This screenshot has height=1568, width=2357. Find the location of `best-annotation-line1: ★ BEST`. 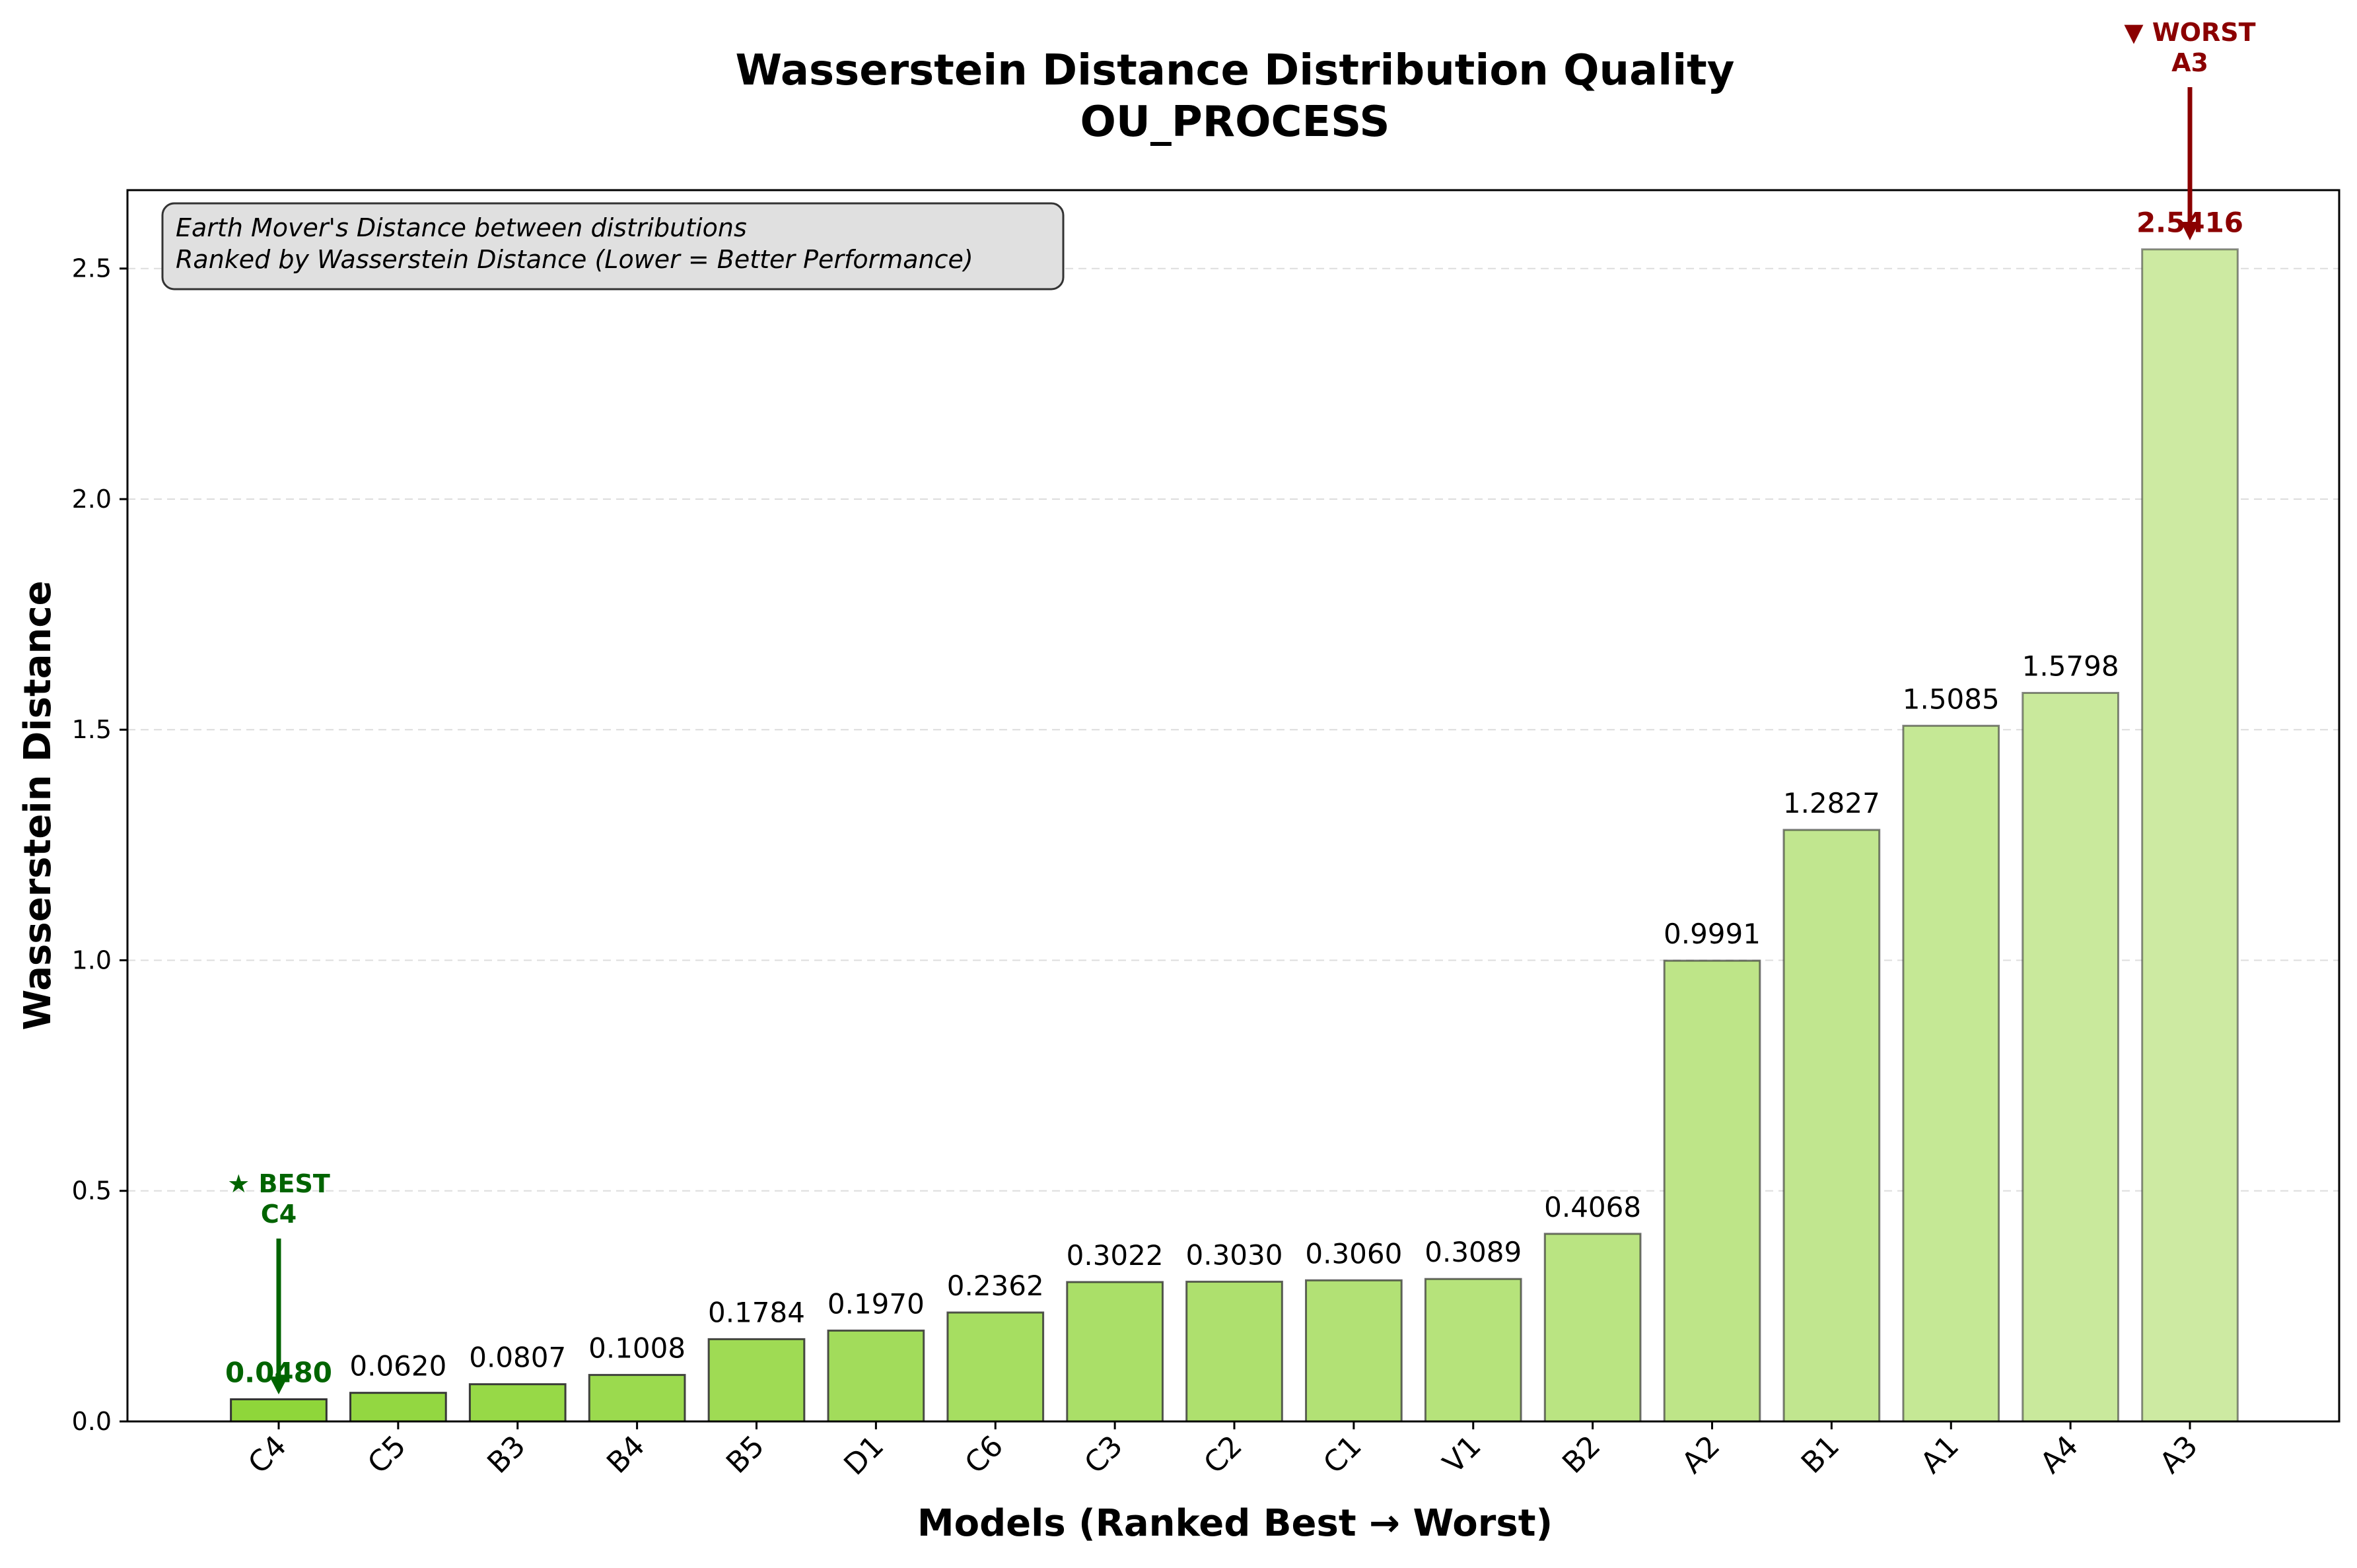

best-annotation-line1: ★ BEST is located at coordinates (278, 1183).